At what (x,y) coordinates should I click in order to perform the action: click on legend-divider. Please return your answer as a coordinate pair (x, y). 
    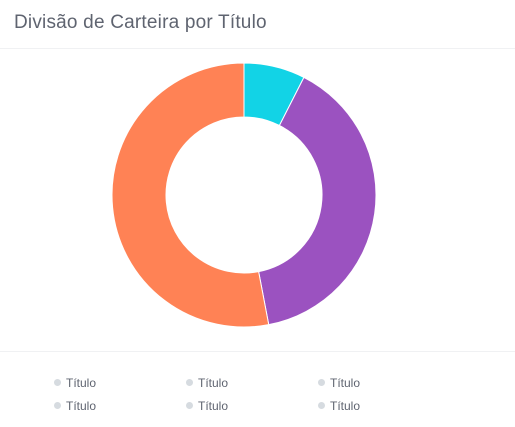
    Looking at the image, I should click on (257, 351).